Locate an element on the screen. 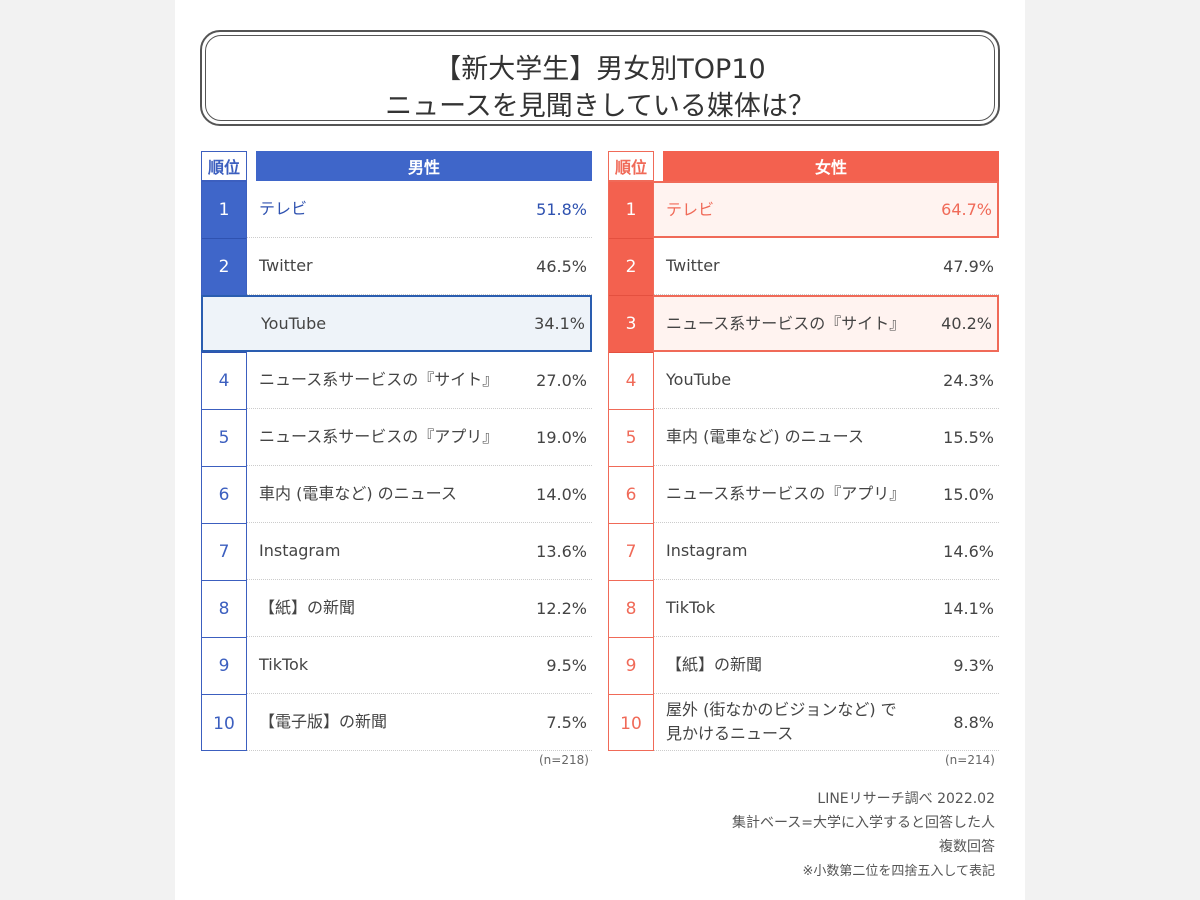 This screenshot has width=1200, height=900. female-rank-4: 4 is located at coordinates (631, 381).